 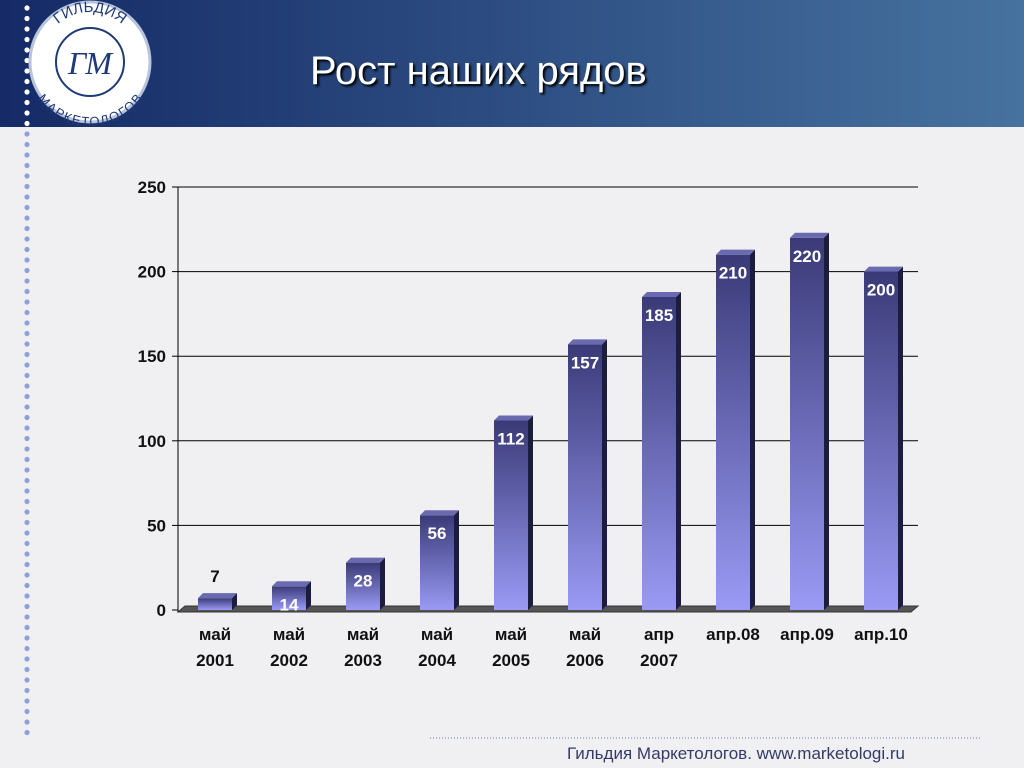 What do you see at coordinates (27, 370) in the screenshot?
I see `dot-column` at bounding box center [27, 370].